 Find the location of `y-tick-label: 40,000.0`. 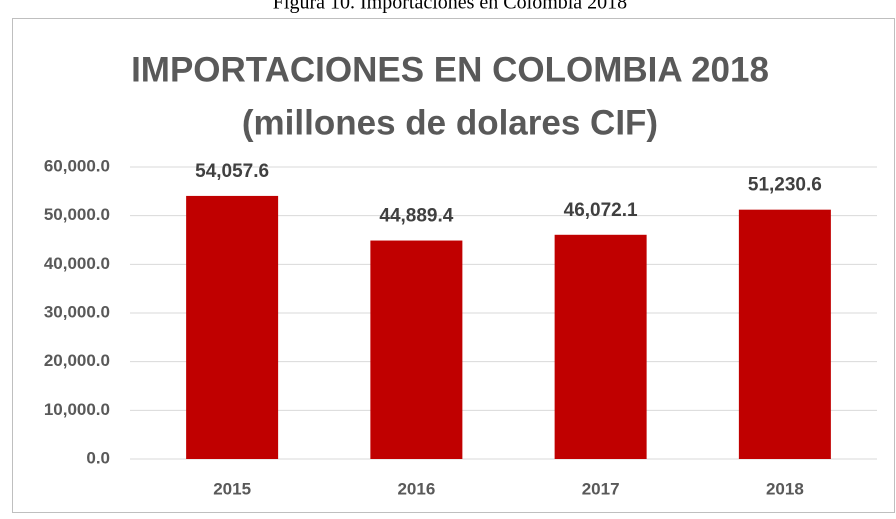

y-tick-label: 40,000.0 is located at coordinates (77, 263).